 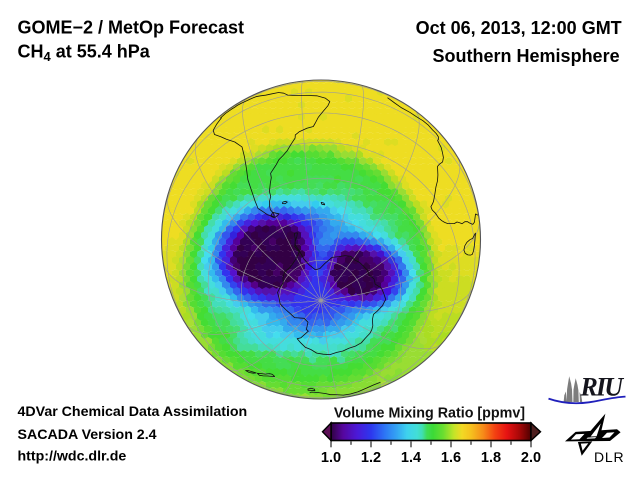 What do you see at coordinates (531, 458) in the screenshot?
I see `svg-text: 2.0` at bounding box center [531, 458].